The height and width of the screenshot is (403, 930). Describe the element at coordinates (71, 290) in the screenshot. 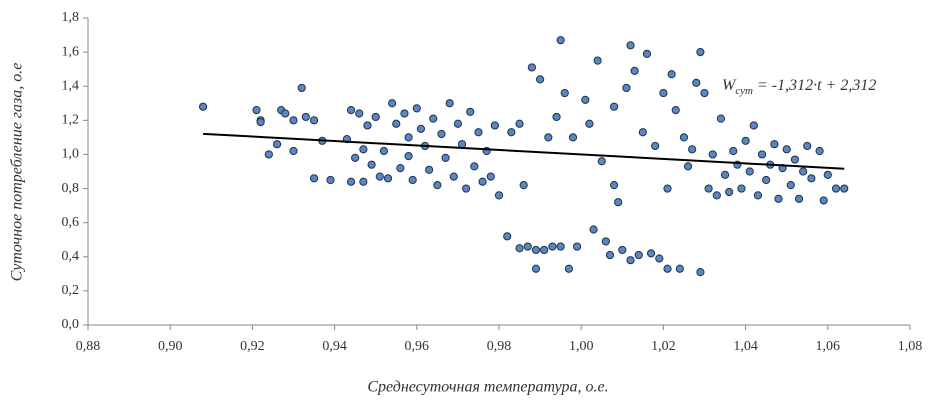

I see `y-tick-label: 0,2` at that location.